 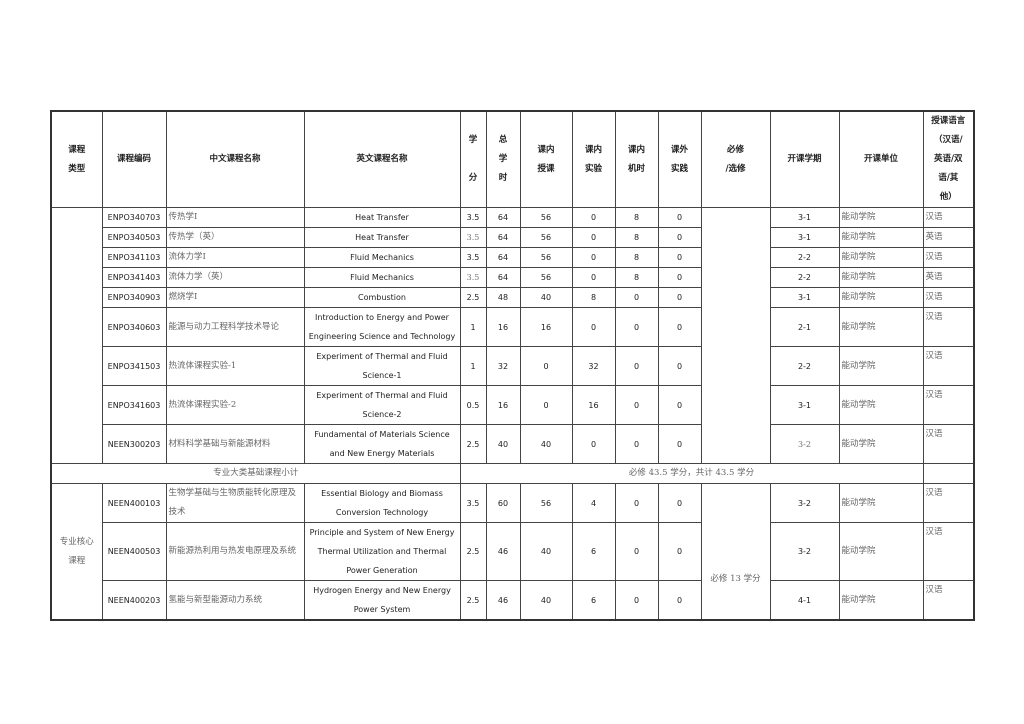 What do you see at coordinates (948, 277) in the screenshot?
I see `teaching-language: 英语` at bounding box center [948, 277].